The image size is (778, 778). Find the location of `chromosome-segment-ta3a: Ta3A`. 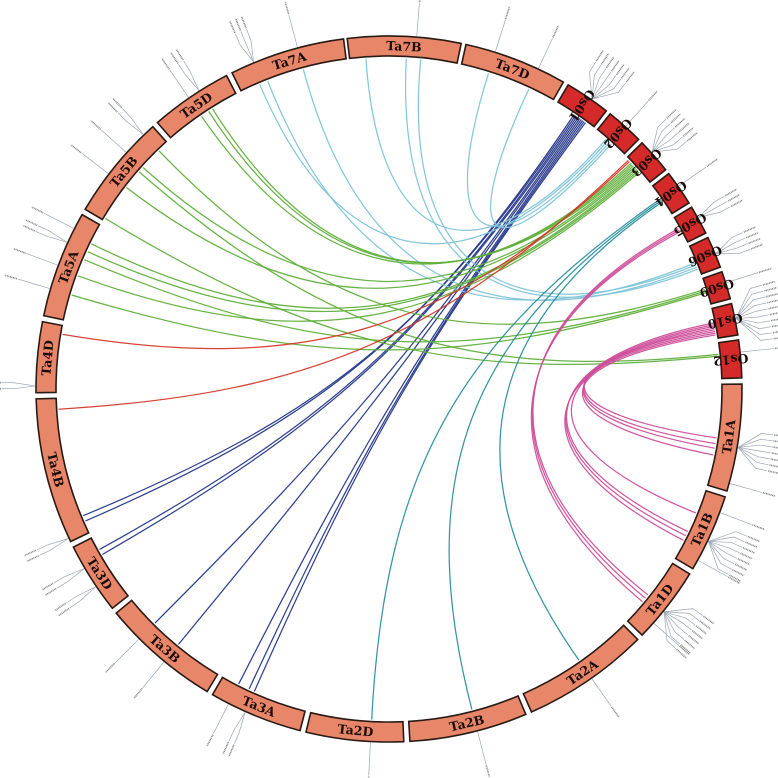

chromosome-segment-ta3a: Ta3A is located at coordinates (259, 704).